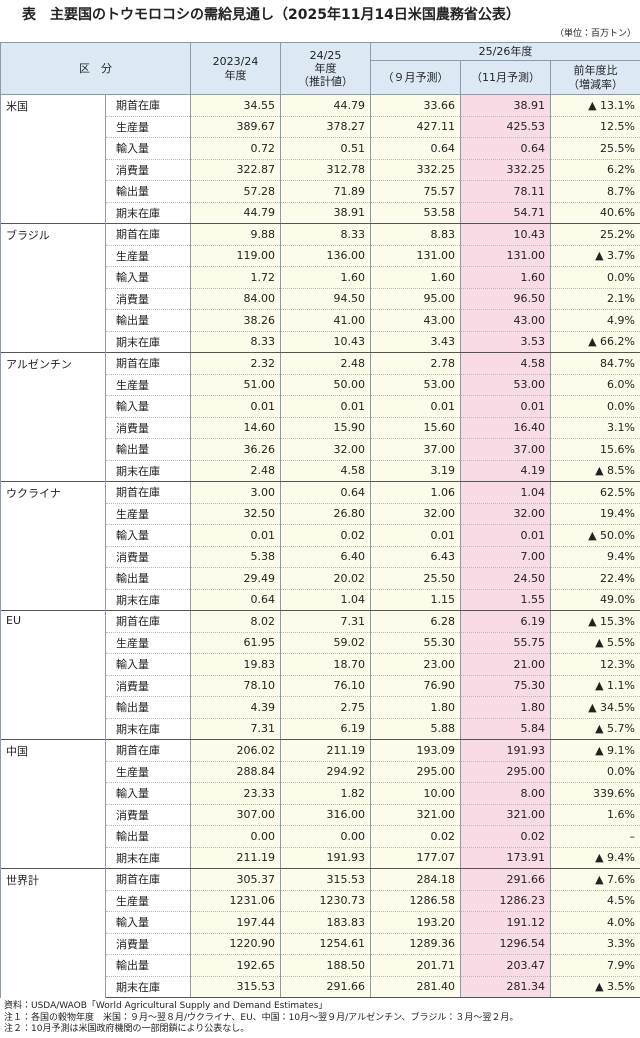 Image resolution: width=640 pixels, height=1038 pixels. I want to click on table-row: アルゼンチン 期首在庫 2.32 2.48 2.78 4.58 84.7%, so click(320, 417).